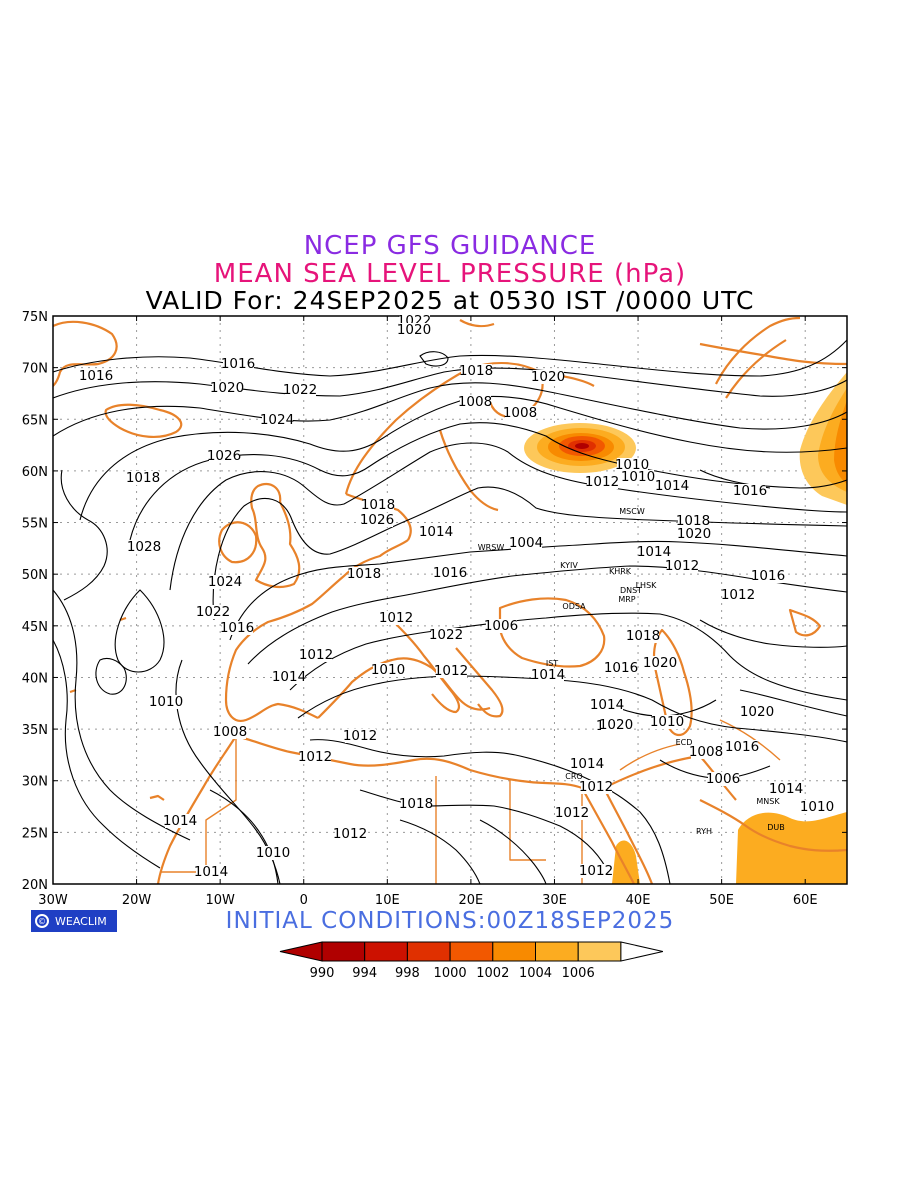  Describe the element at coordinates (450, 246) in the screenshot. I see `title-guidance: NCEP GFS GUIDANCE` at that location.